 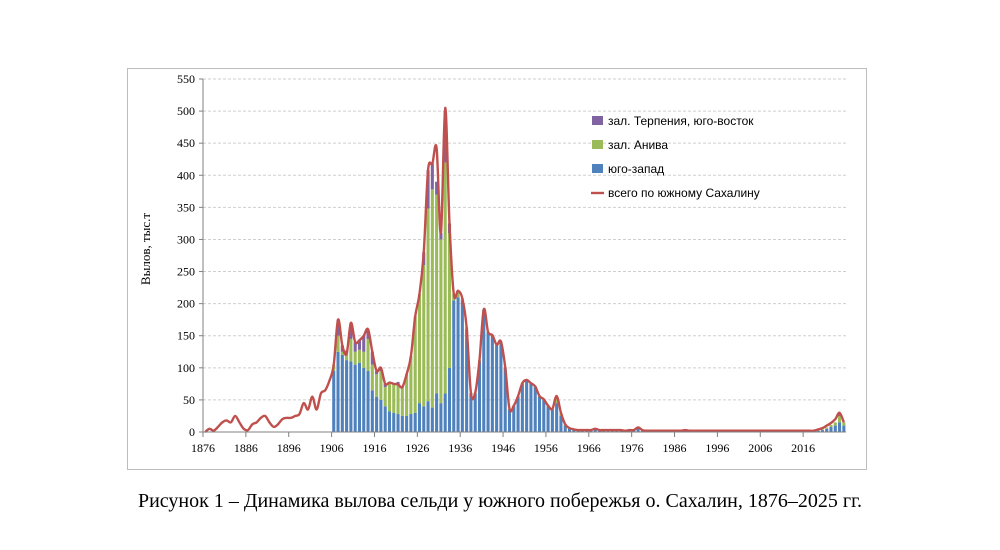 What do you see at coordinates (488, 382) in the screenshot?
I see `bar-southwest-1942` at bounding box center [488, 382].